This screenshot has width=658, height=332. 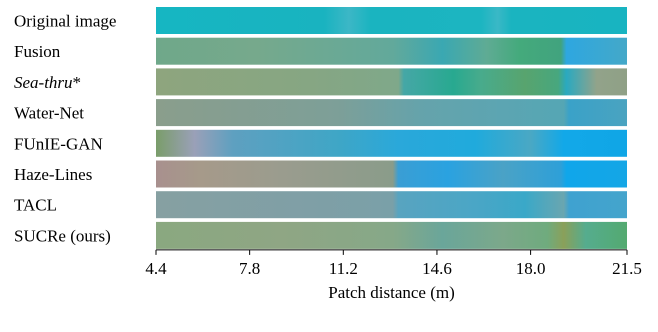 I want to click on x-tick-label: 4.4, so click(x=156, y=268).